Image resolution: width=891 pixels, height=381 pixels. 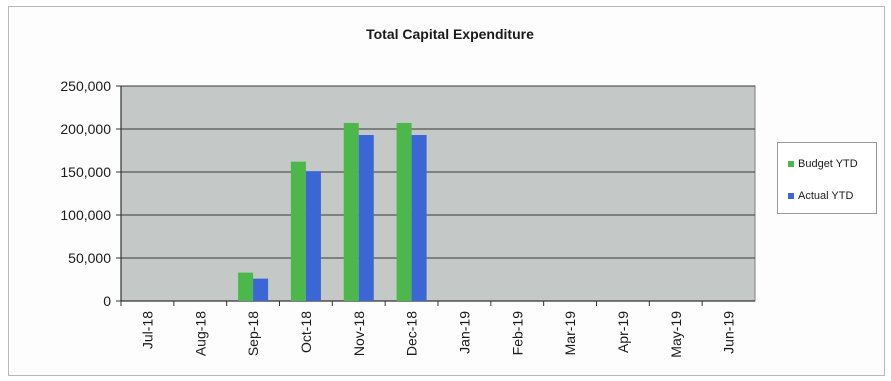 What do you see at coordinates (107, 301) in the screenshot?
I see `y-tick-label: 0` at bounding box center [107, 301].